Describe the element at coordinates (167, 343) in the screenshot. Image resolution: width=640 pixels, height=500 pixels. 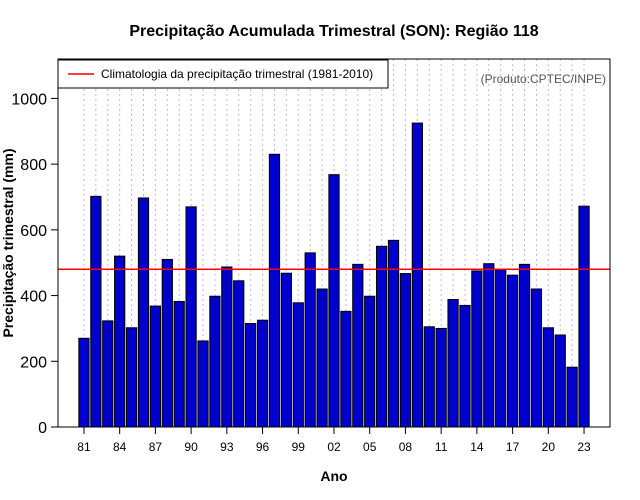
I see `bar-1988` at that location.